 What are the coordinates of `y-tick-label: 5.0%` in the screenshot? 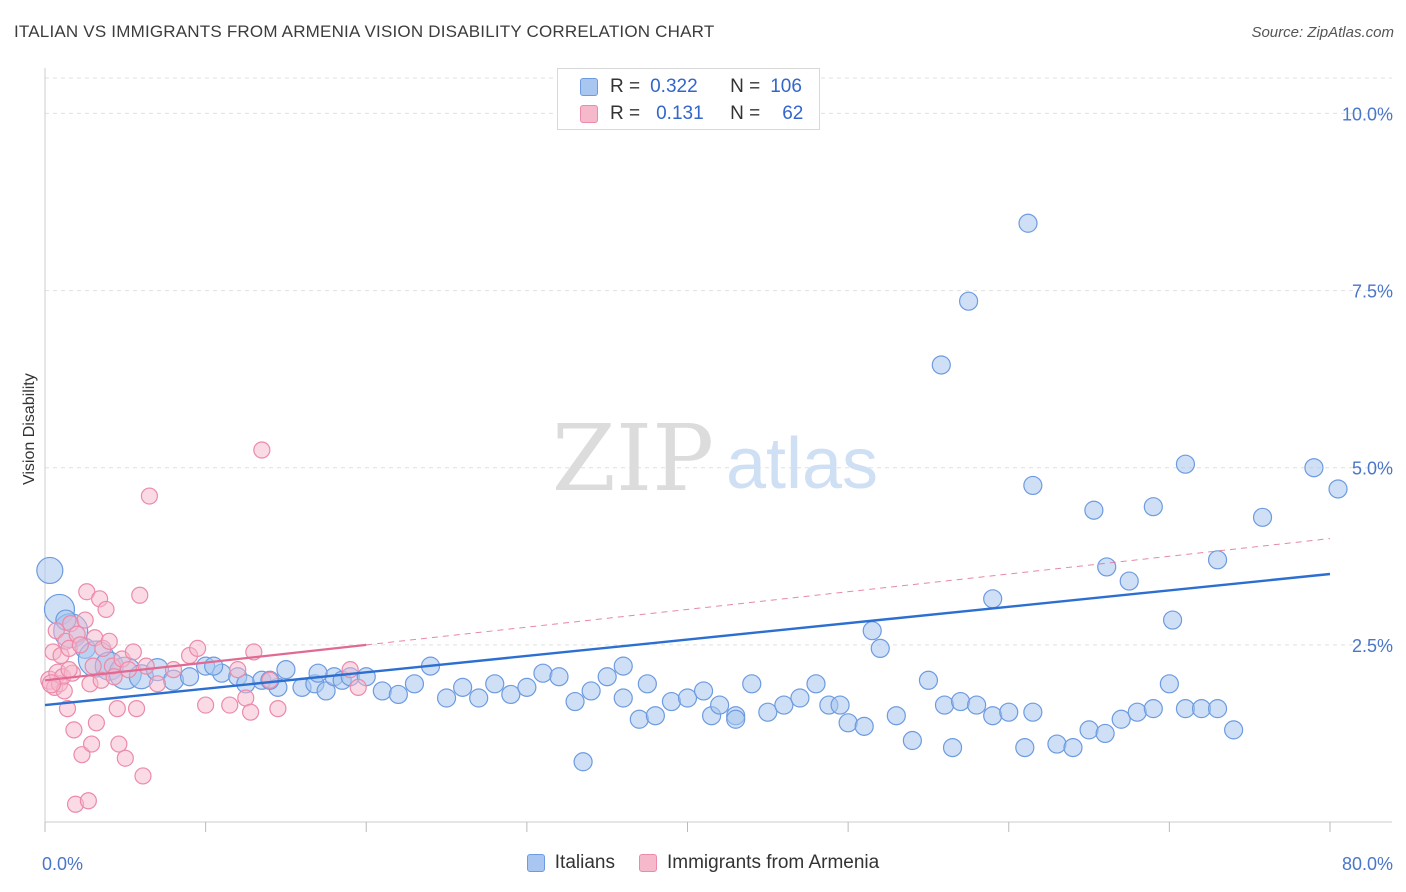 It's located at (1372, 469).